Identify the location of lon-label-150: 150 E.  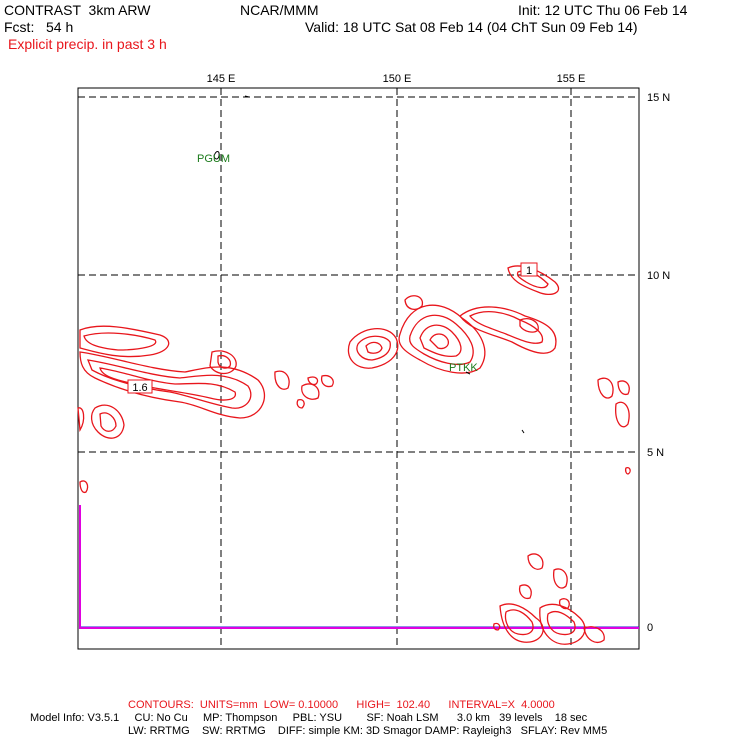
(397, 79).